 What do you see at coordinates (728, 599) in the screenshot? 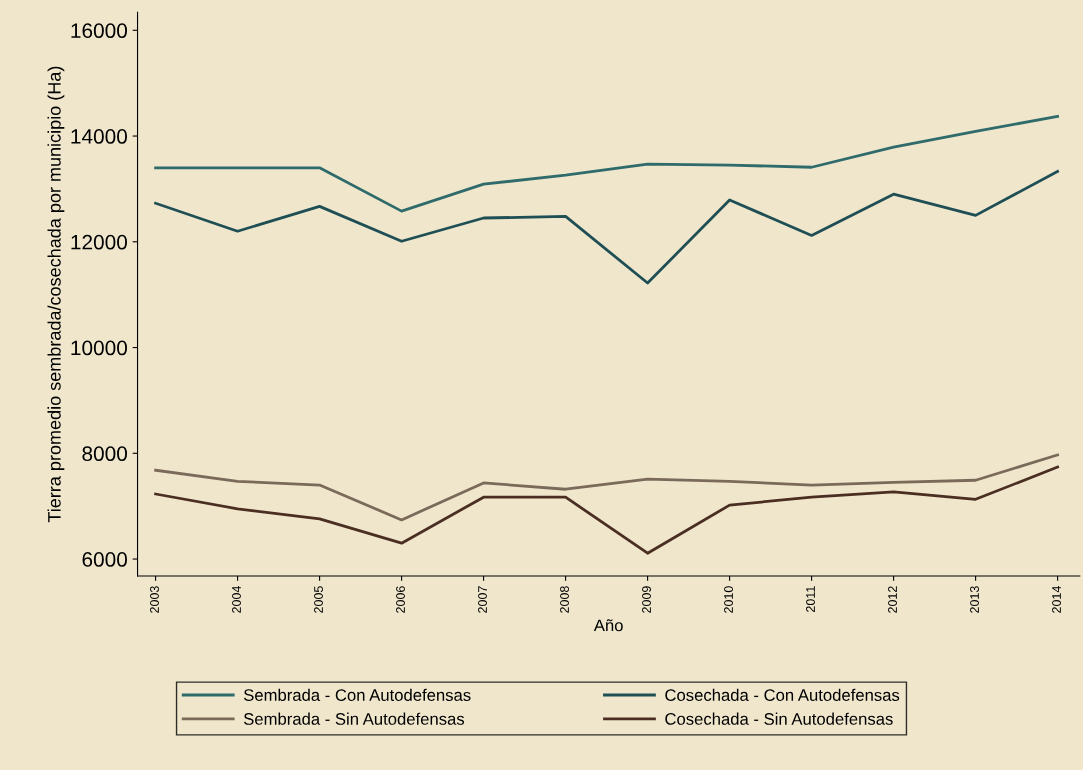
I see `x-tick-label: 2010` at bounding box center [728, 599].